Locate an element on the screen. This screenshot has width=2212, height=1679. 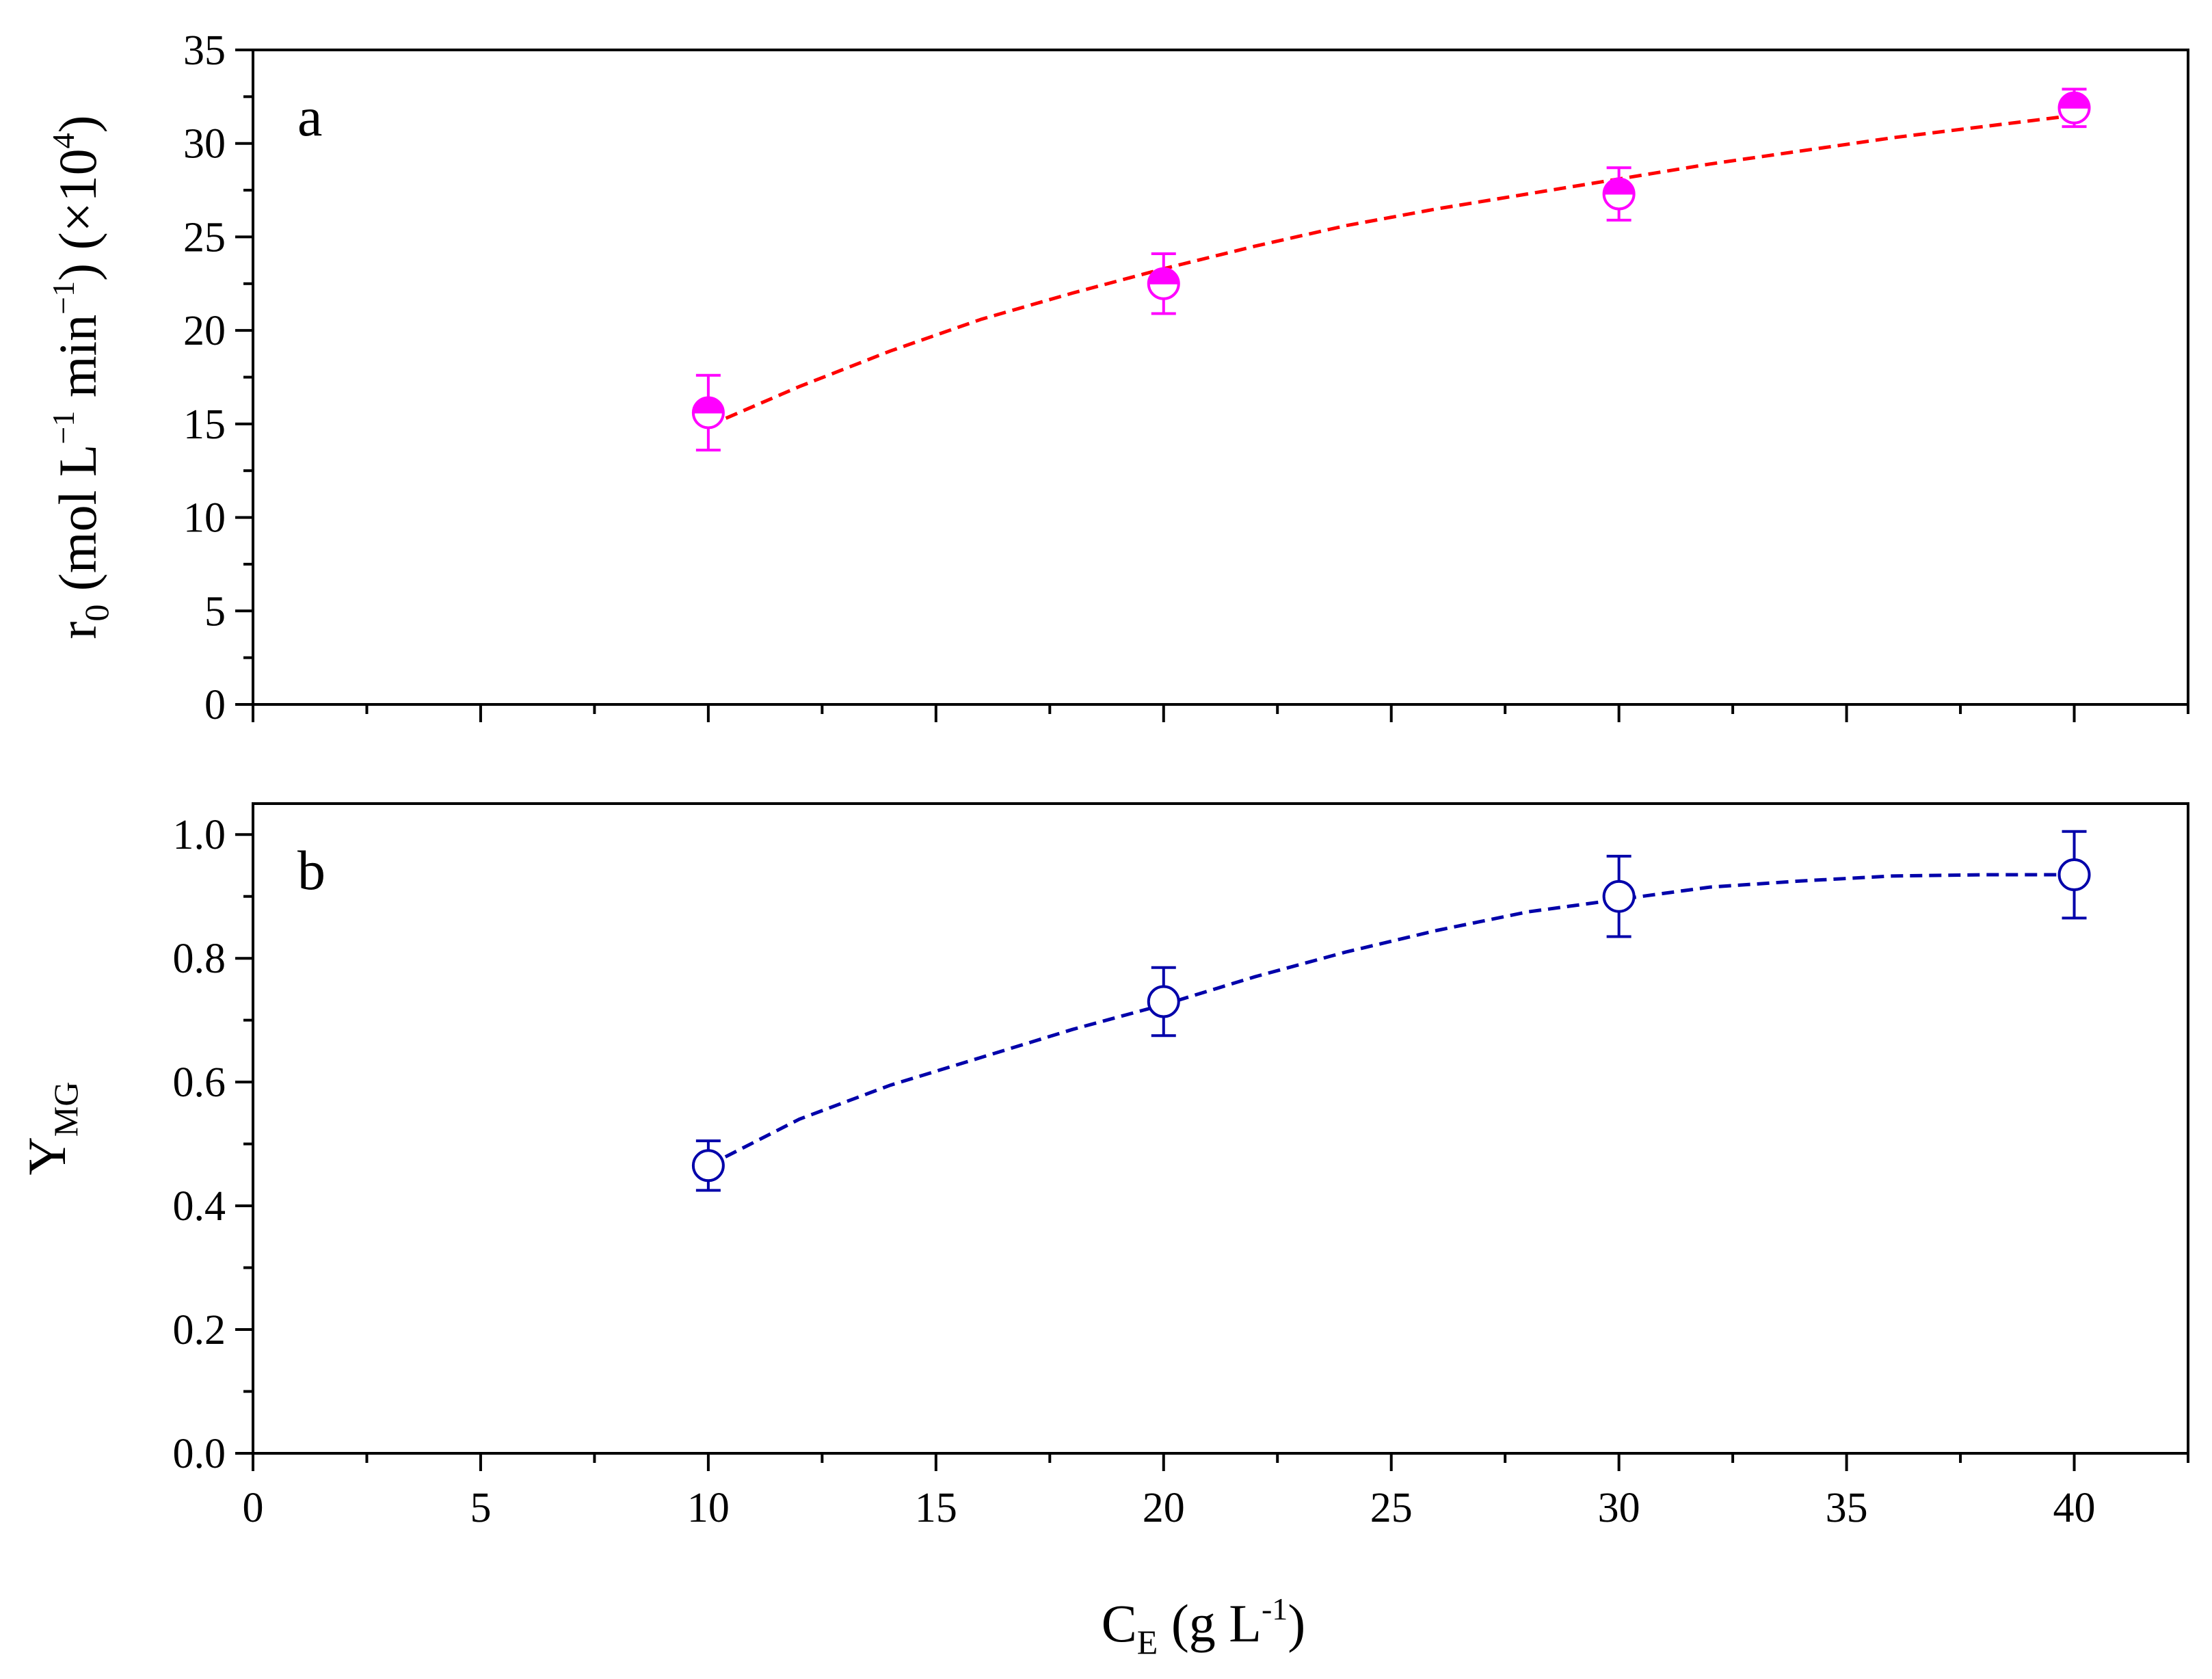
x-axis-title: CE (g L-1) is located at coordinates (1204, 1626).